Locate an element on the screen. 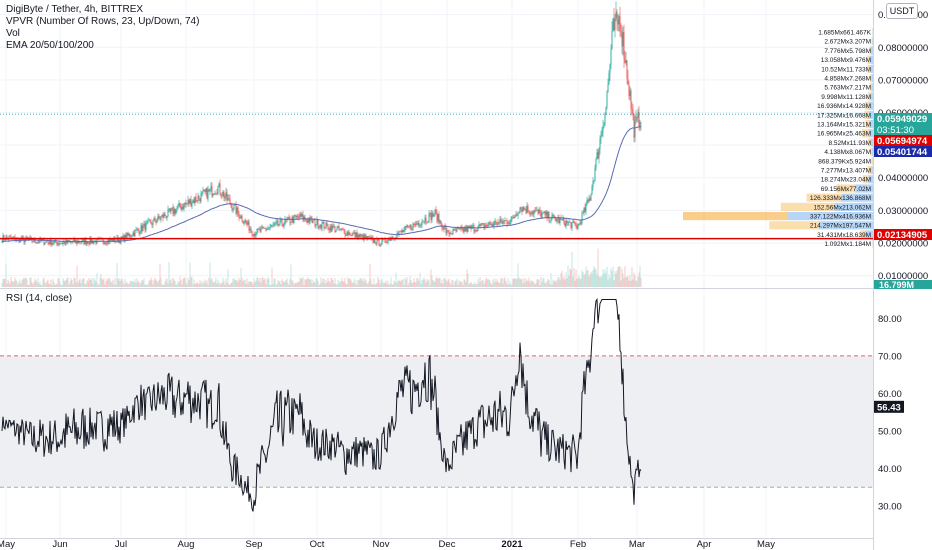  indicator-ema: EMA 20/50/100/200 is located at coordinates (50, 45).